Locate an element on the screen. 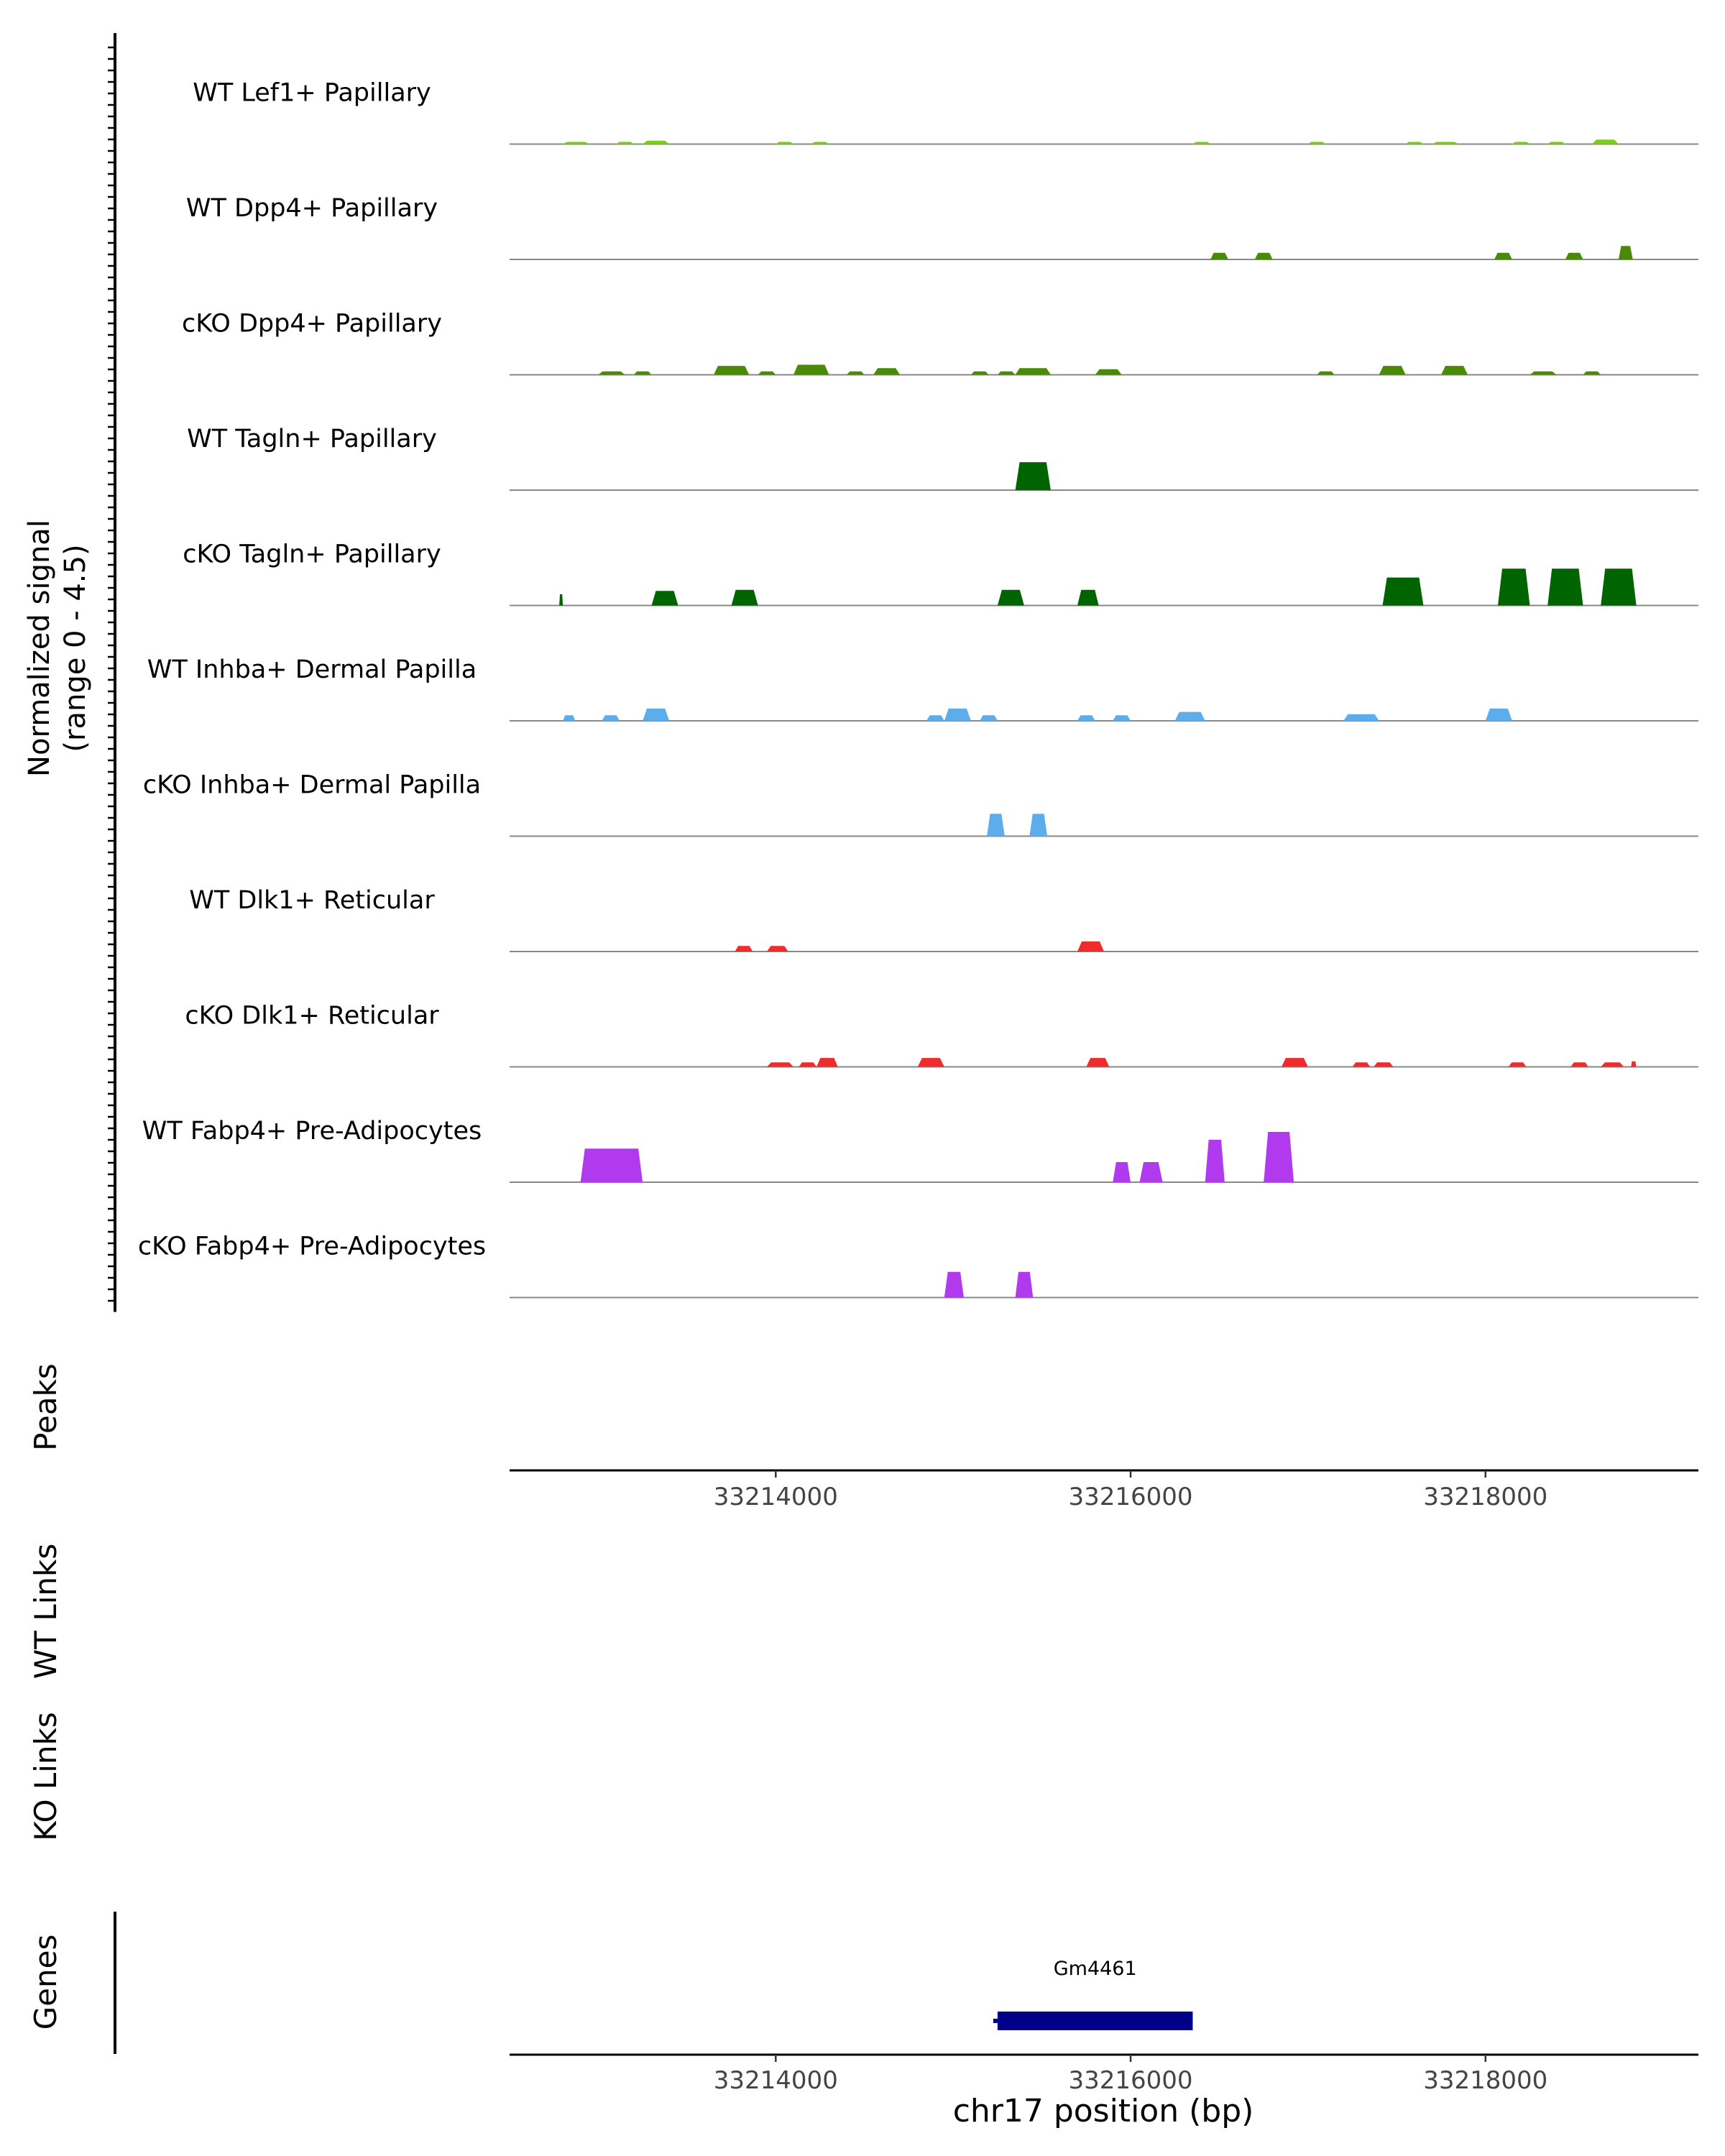 The image size is (1725, 2156). peaks-panel-label: Peaks is located at coordinates (45, 1407).